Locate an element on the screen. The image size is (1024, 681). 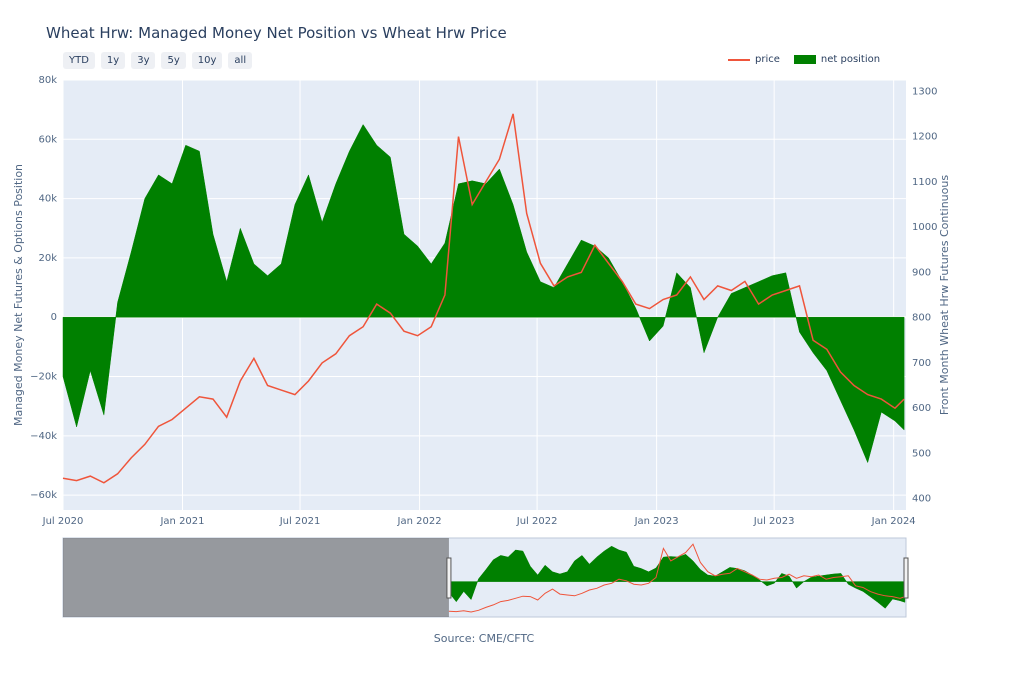
series-price-line-mini is located at coordinates (677, 578).